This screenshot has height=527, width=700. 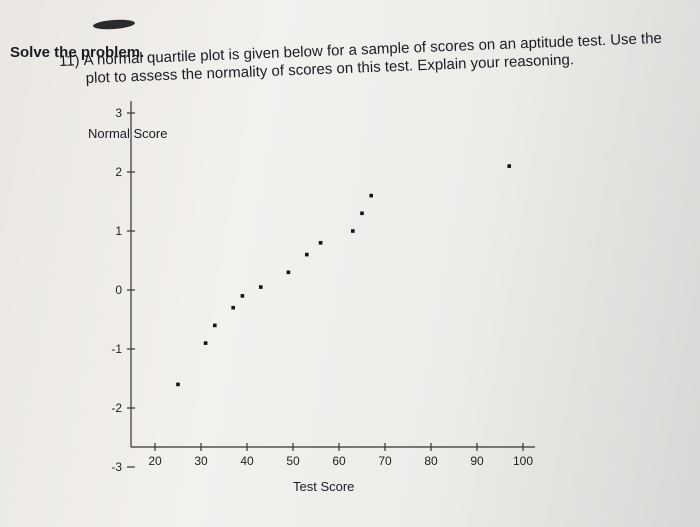 What do you see at coordinates (118, 290) in the screenshot?
I see `y-tick-label: 0` at bounding box center [118, 290].